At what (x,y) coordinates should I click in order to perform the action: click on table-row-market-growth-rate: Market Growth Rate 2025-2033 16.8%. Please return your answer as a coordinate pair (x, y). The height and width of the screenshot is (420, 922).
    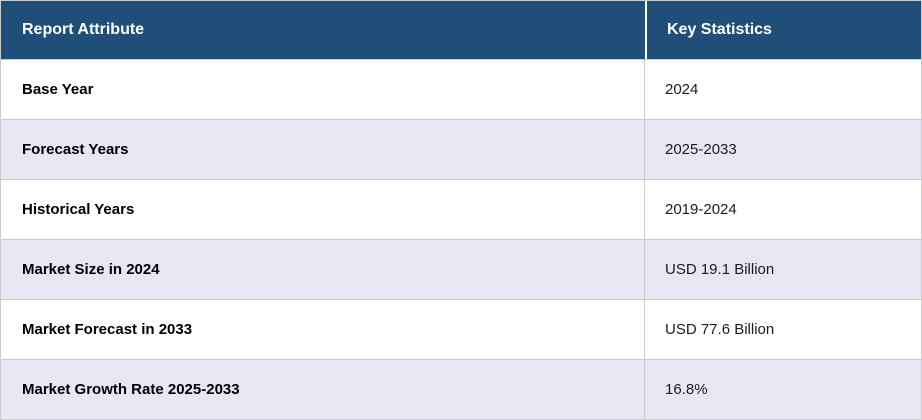
    Looking at the image, I should click on (461, 389).